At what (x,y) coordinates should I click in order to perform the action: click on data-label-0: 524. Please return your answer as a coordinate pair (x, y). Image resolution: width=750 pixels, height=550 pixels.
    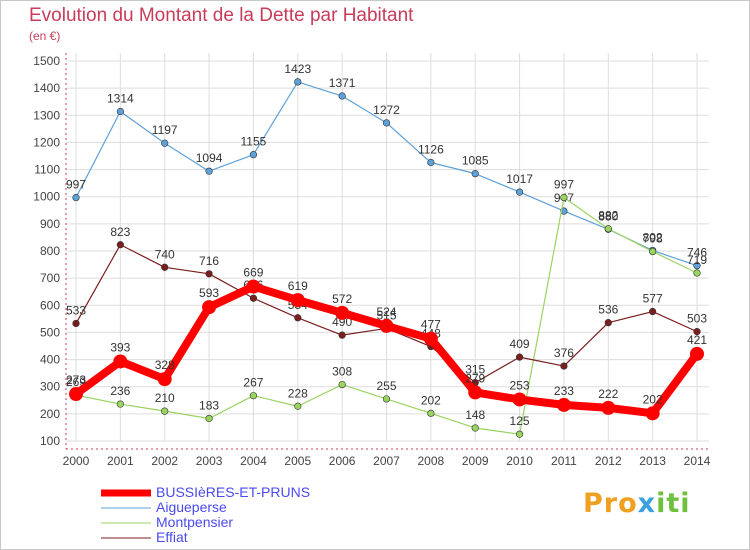
    Looking at the image, I should click on (386, 312).